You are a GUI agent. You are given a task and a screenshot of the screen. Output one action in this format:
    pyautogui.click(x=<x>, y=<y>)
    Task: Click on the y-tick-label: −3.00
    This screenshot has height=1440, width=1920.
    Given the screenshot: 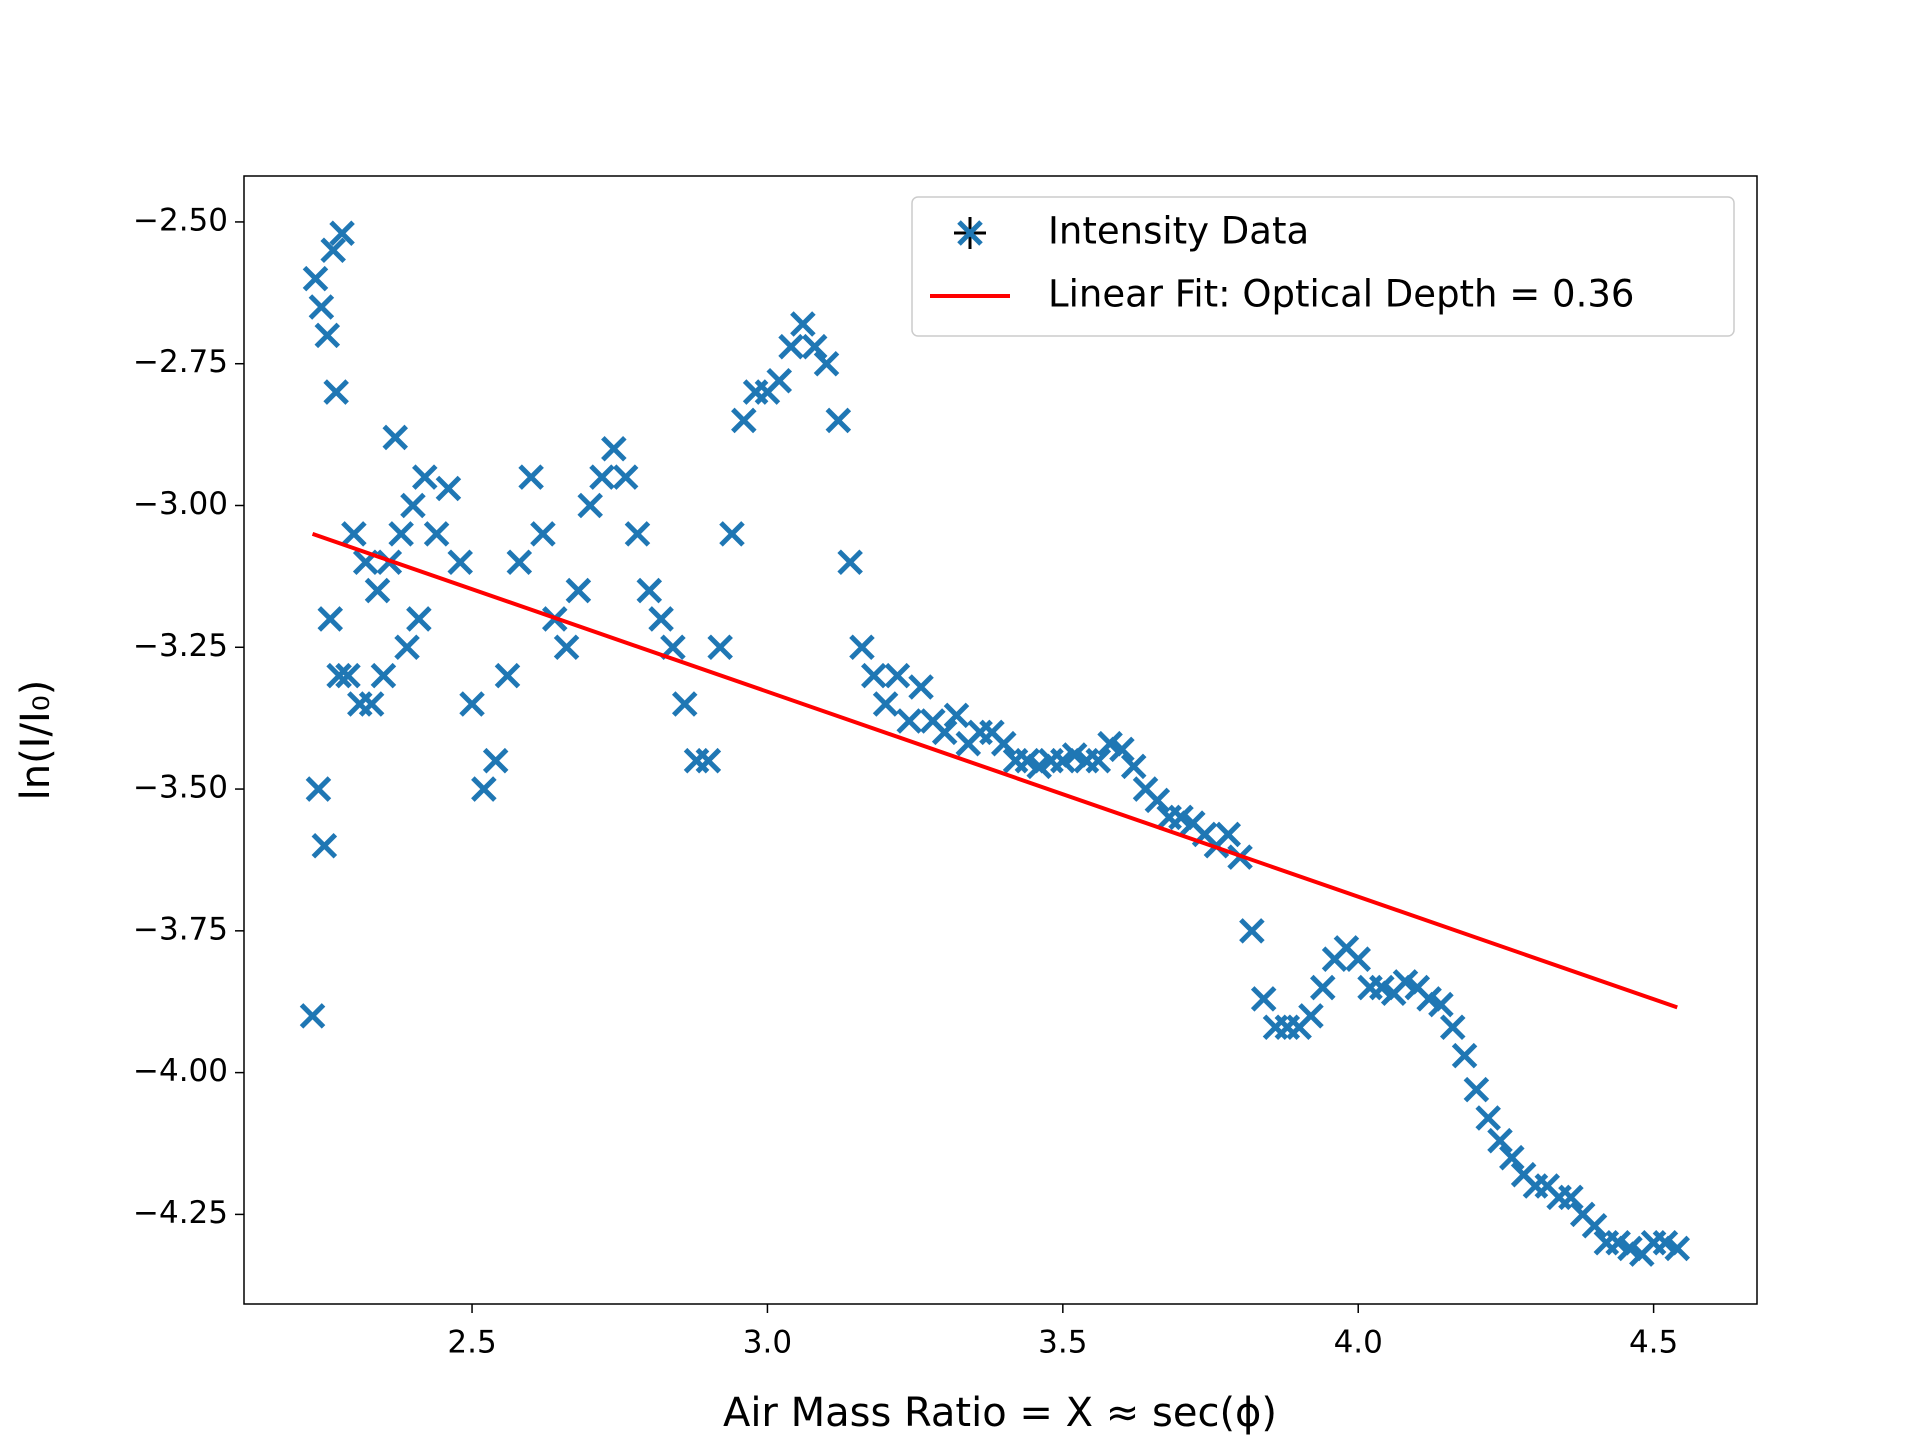 What is the action you would take?
    pyautogui.click(x=180, y=504)
    